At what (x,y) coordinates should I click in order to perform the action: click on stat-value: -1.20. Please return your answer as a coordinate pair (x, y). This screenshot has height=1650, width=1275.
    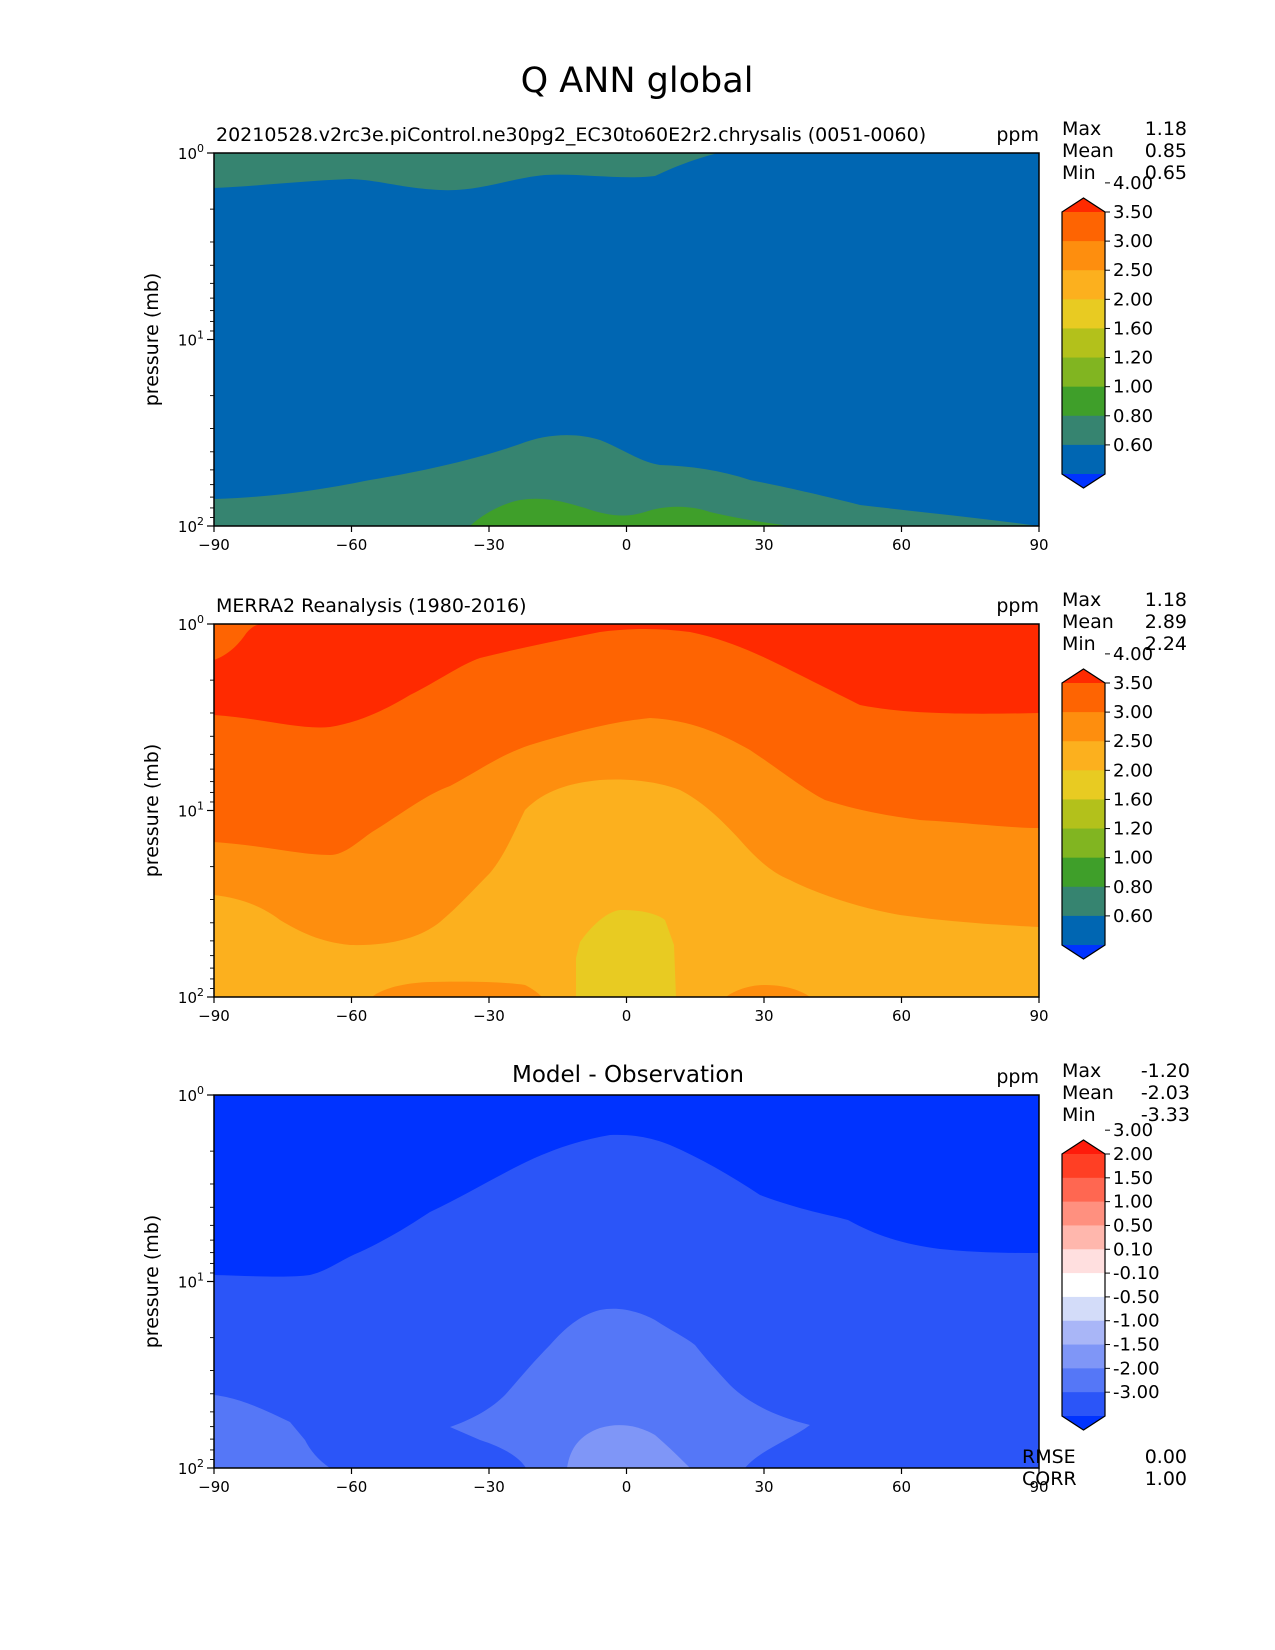
    Looking at the image, I should click on (1165, 1071).